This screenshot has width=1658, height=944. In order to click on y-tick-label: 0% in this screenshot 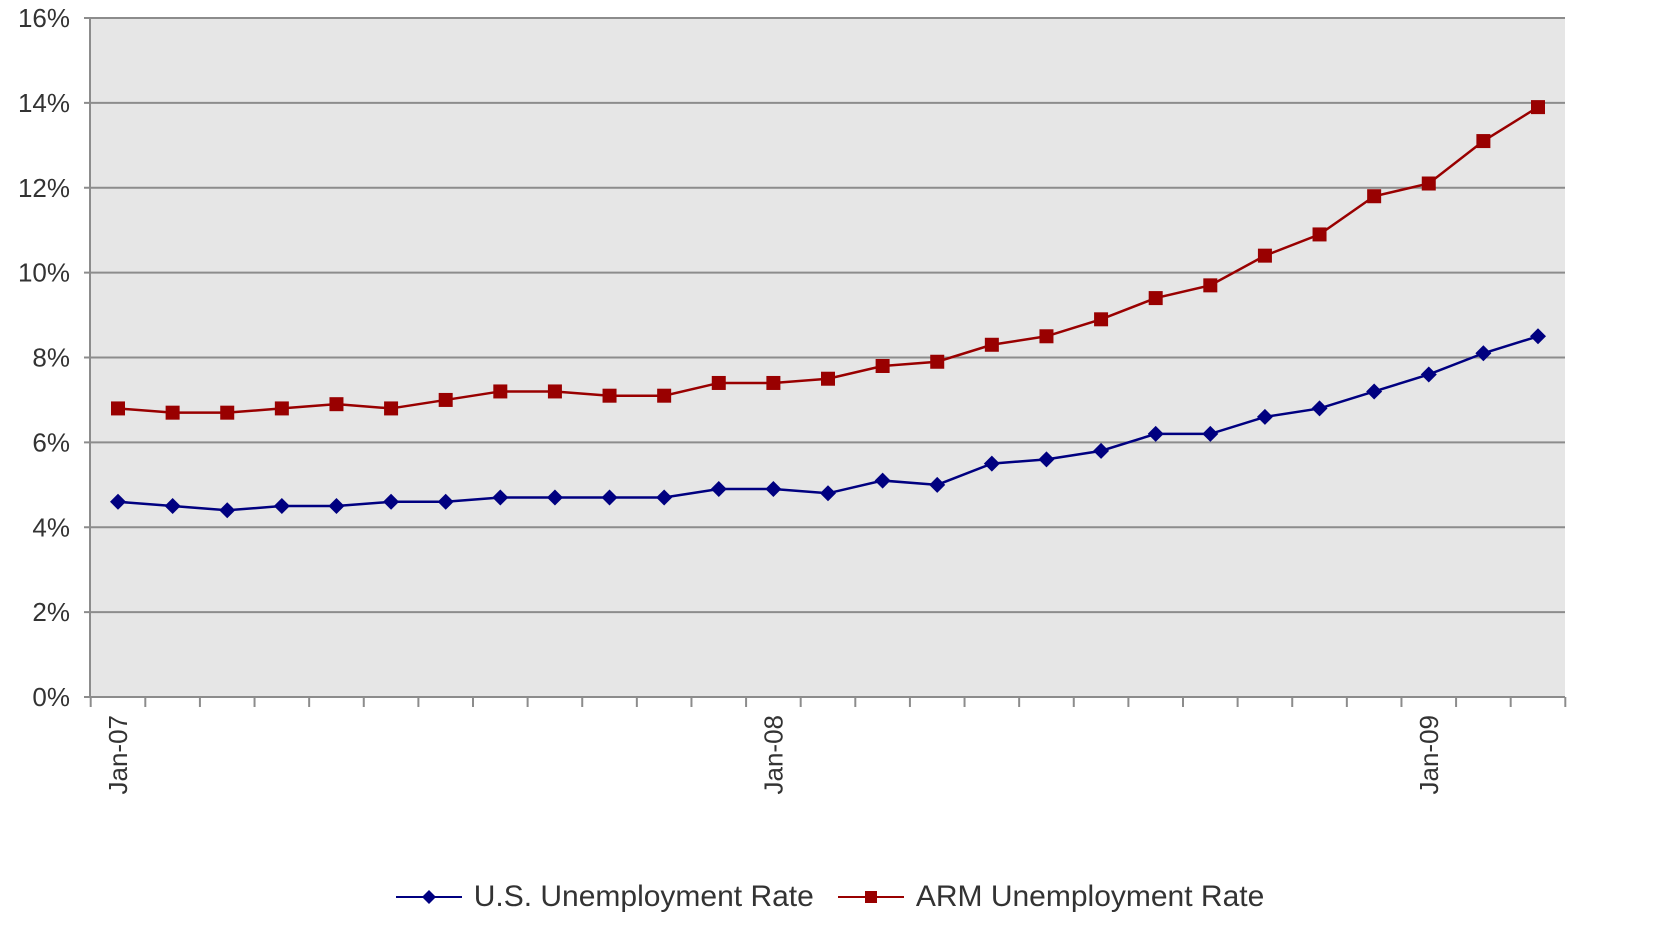, I will do `click(51, 697)`.